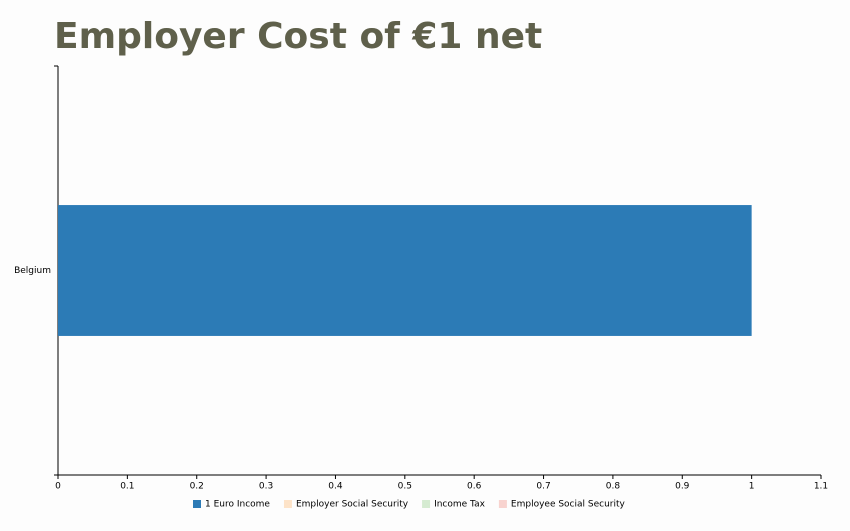  Describe the element at coordinates (460, 505) in the screenshot. I see `legend-label: Income Tax` at that location.